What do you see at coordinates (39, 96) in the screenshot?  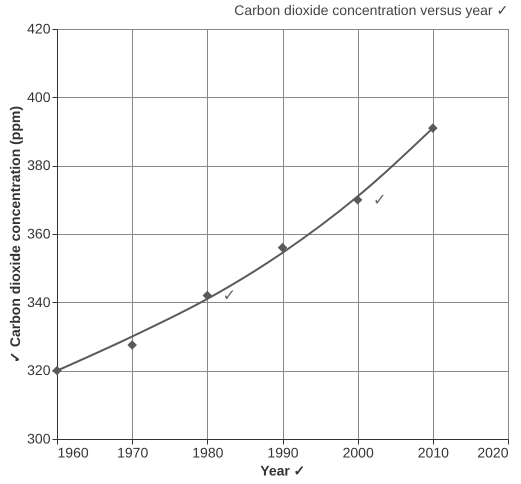 I see `y-tick-label: 400` at bounding box center [39, 96].